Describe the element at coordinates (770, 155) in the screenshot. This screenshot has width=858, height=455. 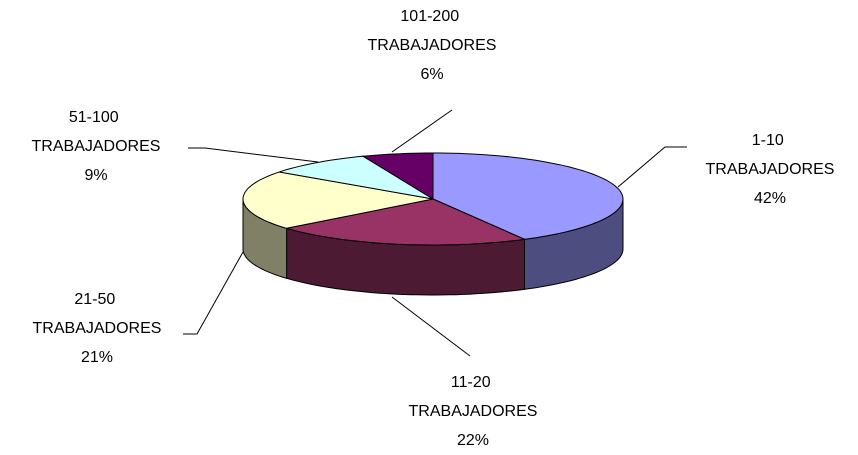
I see `category-label: 1-10 TRABAJADORES` at that location.